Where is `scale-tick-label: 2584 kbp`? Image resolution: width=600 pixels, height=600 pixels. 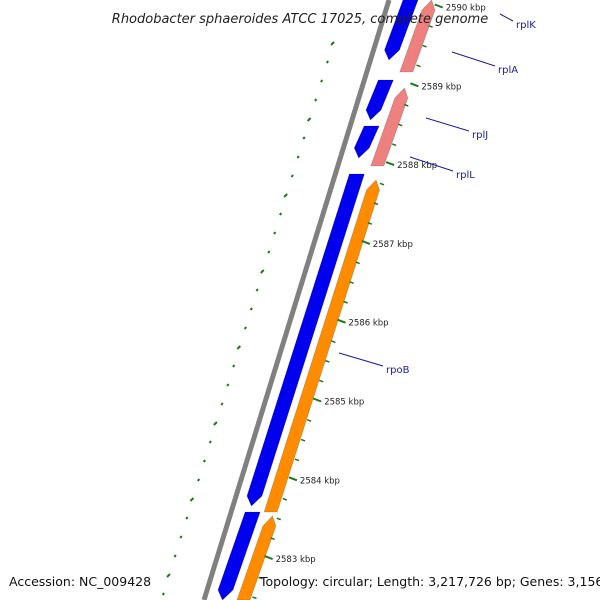
scale-tick-label: 2584 kbp is located at coordinates (320, 481).